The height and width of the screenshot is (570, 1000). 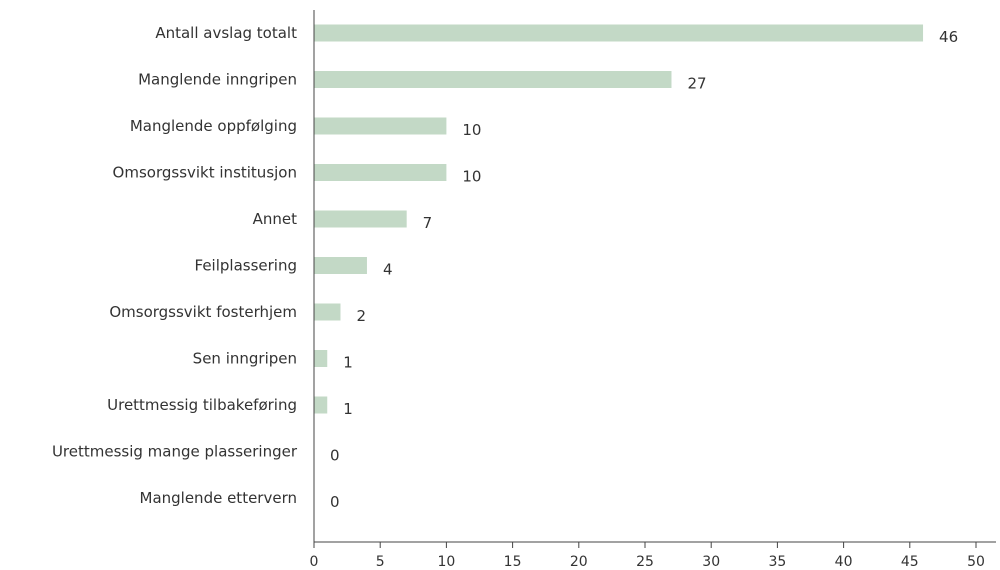 I want to click on value-label-1: 27, so click(x=696, y=84).